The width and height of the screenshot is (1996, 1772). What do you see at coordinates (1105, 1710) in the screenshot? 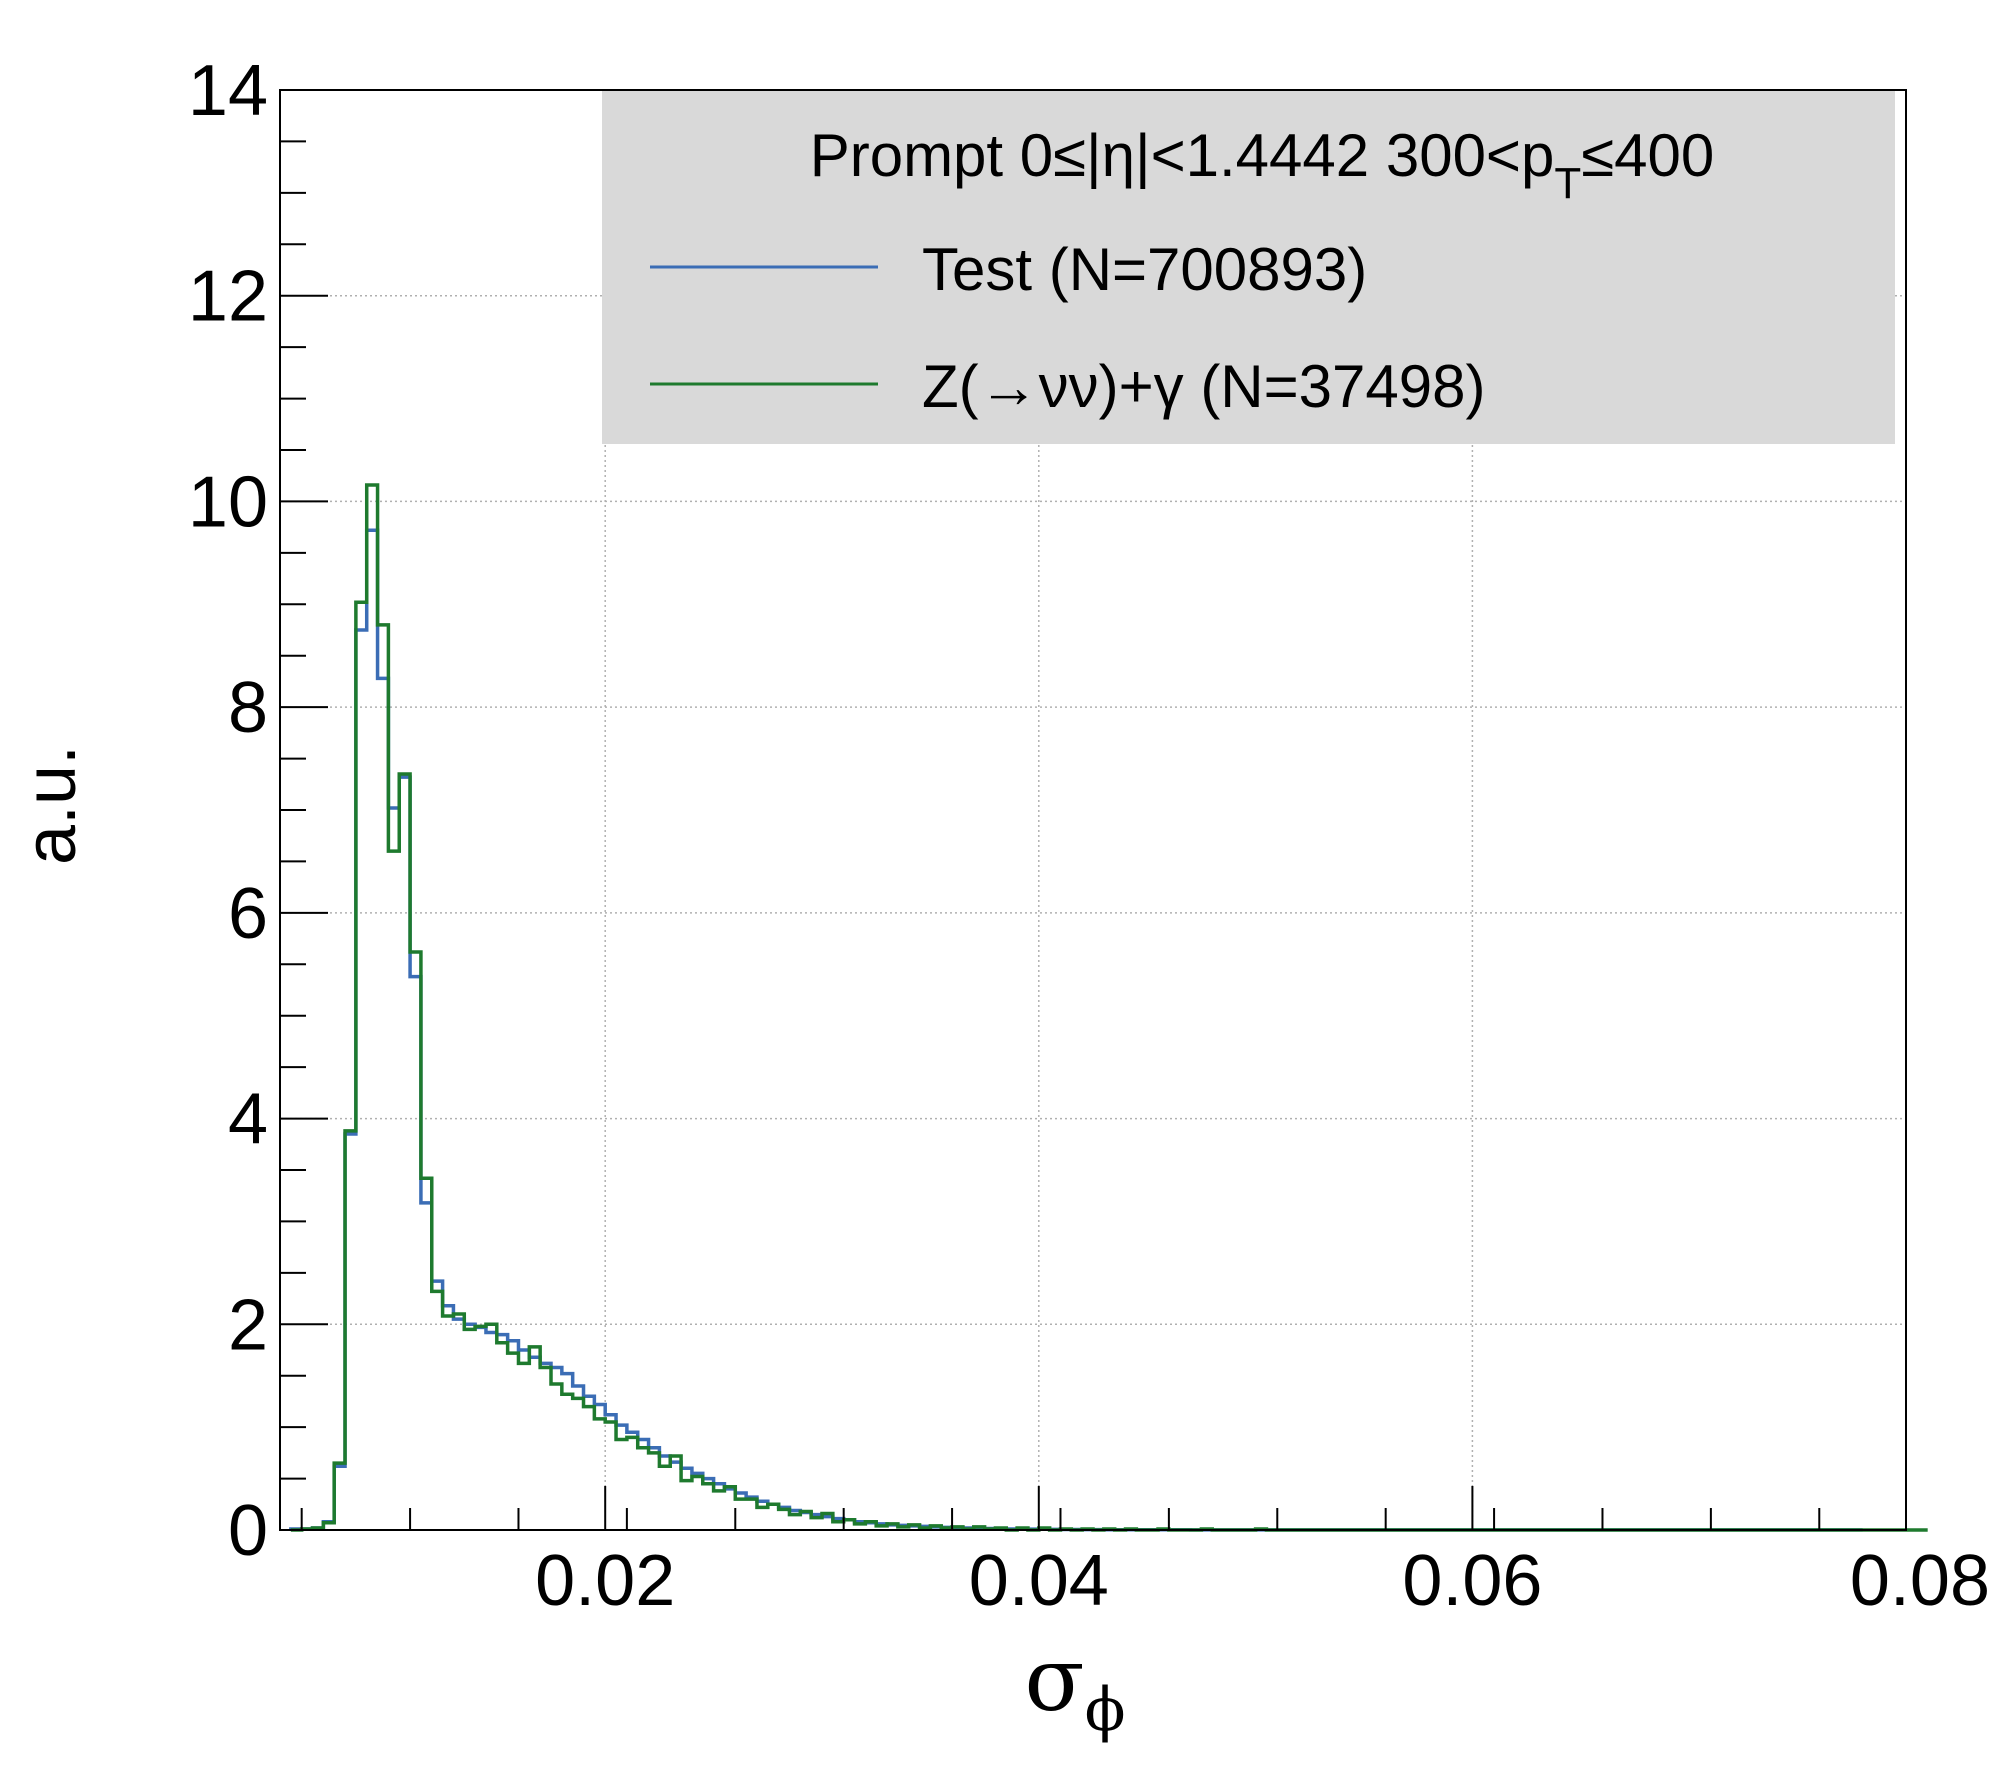
I see `x-axis-label-subscript: ϕ` at bounding box center [1105, 1710].